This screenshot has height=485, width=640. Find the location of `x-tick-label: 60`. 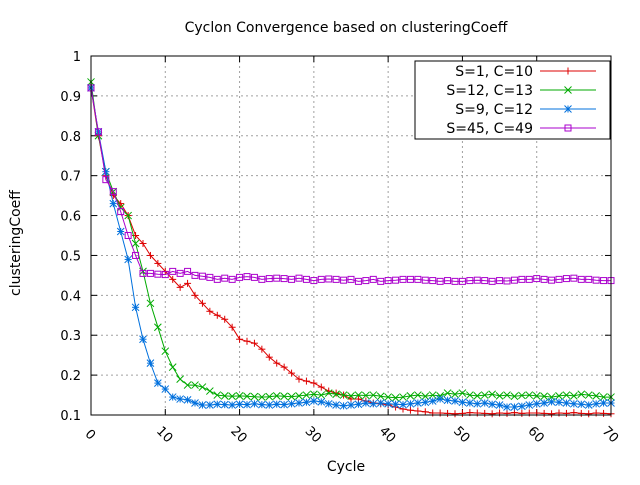

x-tick-label: 60 is located at coordinates (536, 435).